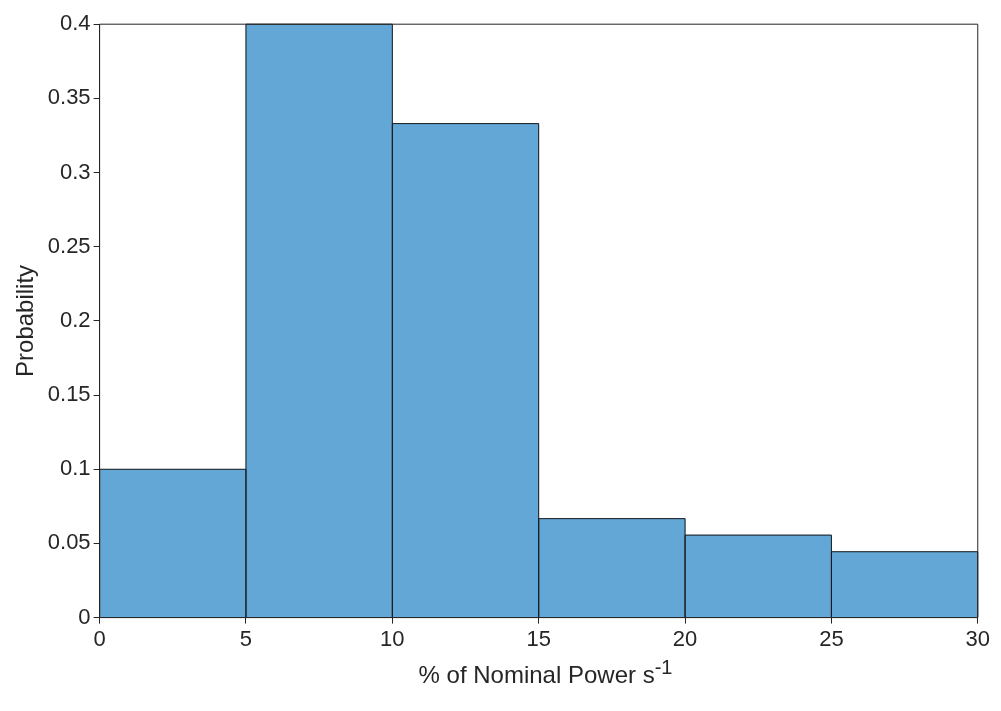 This screenshot has height=711, width=1001. What do you see at coordinates (69, 542) in the screenshot?
I see `y-tick-label: 0.05` at bounding box center [69, 542].